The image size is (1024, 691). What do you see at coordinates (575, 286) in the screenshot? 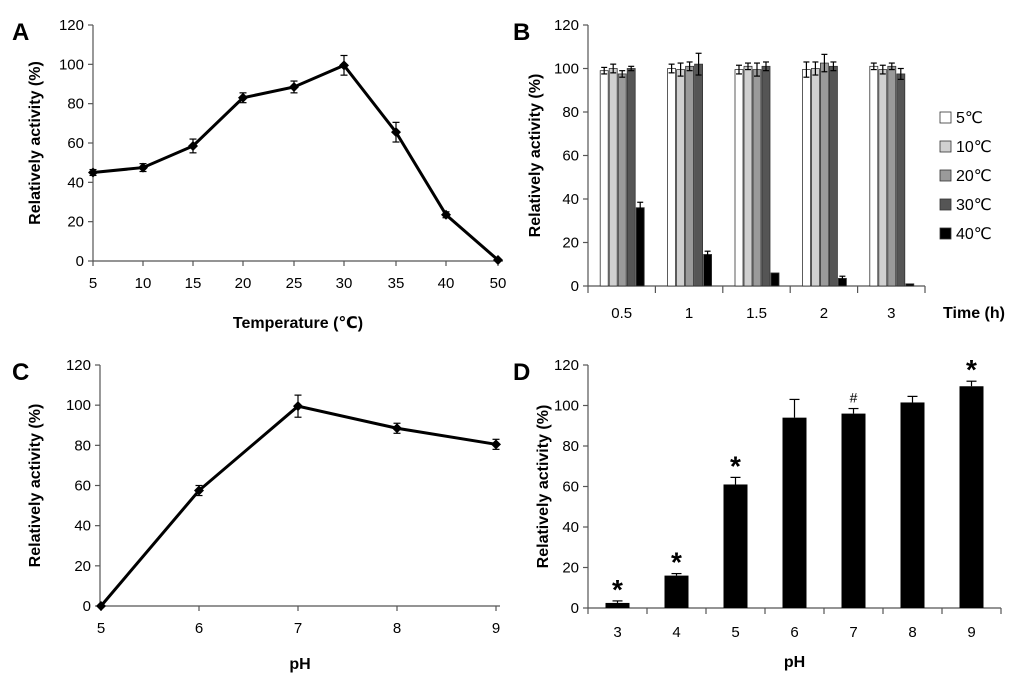
I see `b-y-tick-label: 0` at bounding box center [575, 286].